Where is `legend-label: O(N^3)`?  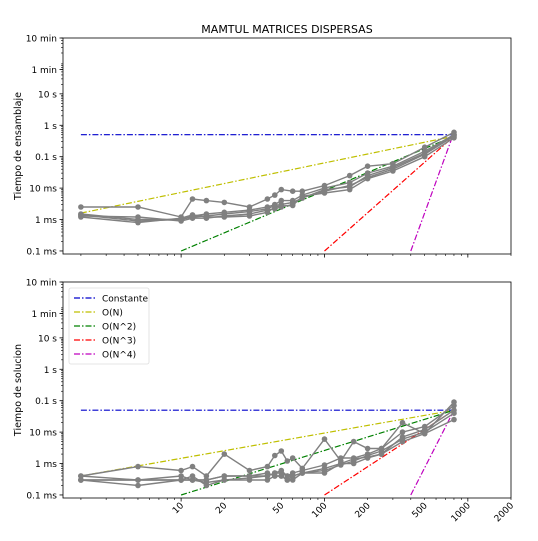 legend-label: O(N^3) is located at coordinates (119, 342).